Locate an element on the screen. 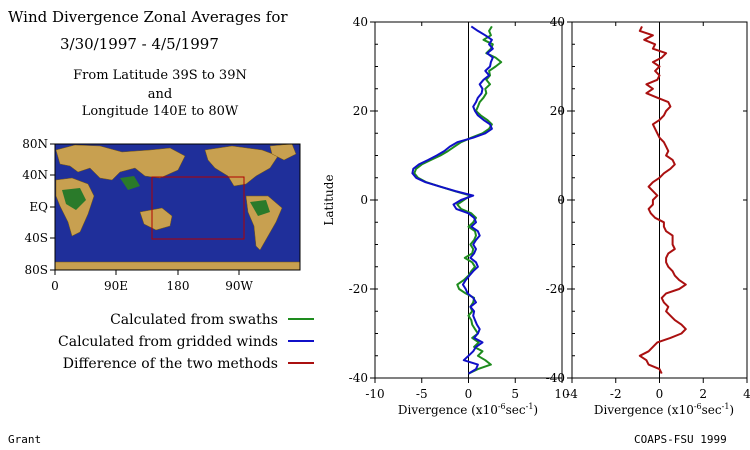 This screenshot has height=450, width=750. chart1-x-axis-label: Divergence (x10-6sec-1) is located at coordinates (468, 409).